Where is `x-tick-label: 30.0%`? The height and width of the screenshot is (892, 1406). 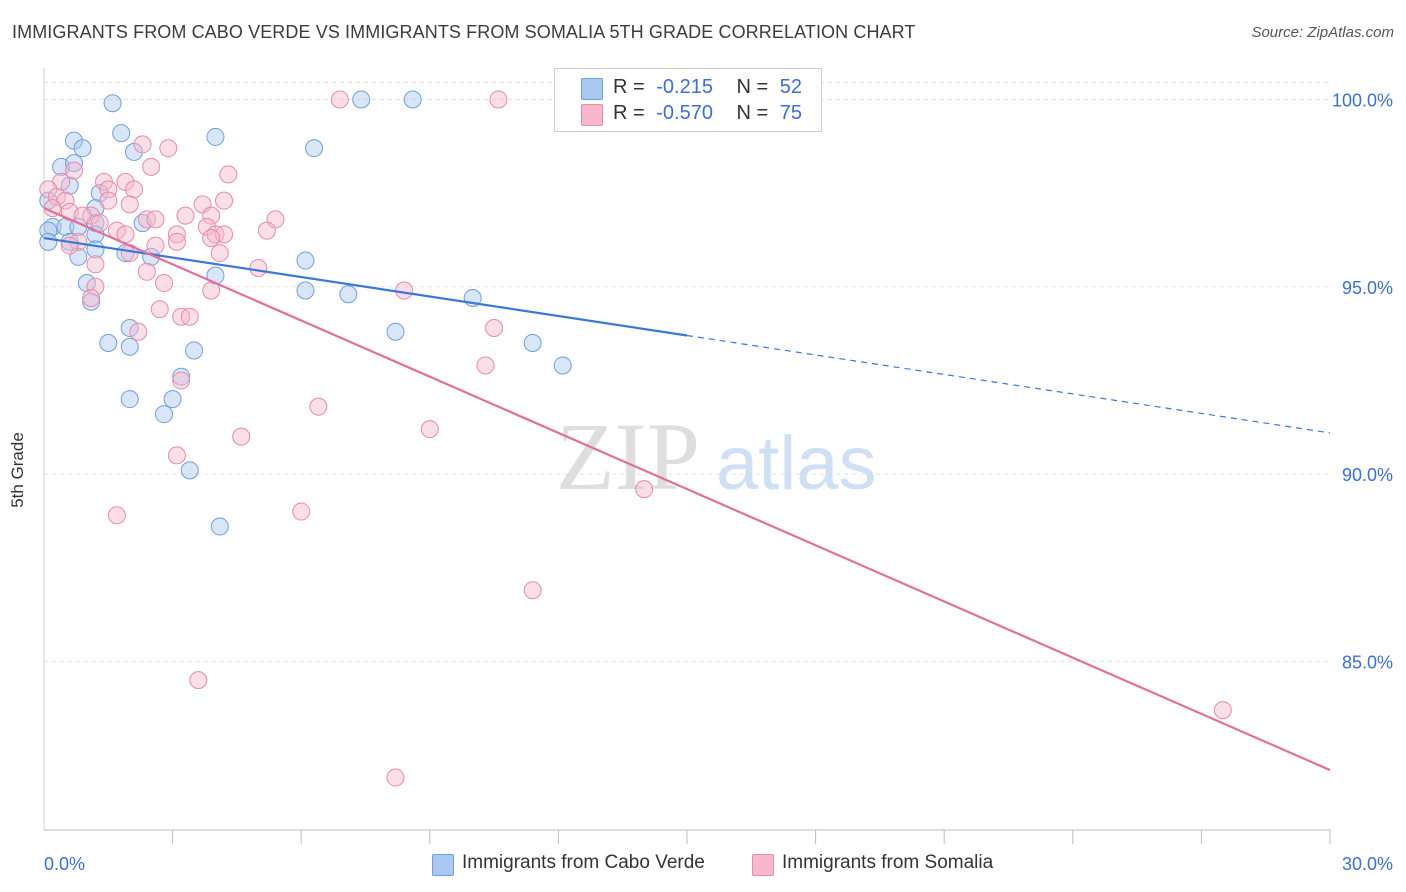
x-tick-label: 30.0% is located at coordinates (1367, 864).